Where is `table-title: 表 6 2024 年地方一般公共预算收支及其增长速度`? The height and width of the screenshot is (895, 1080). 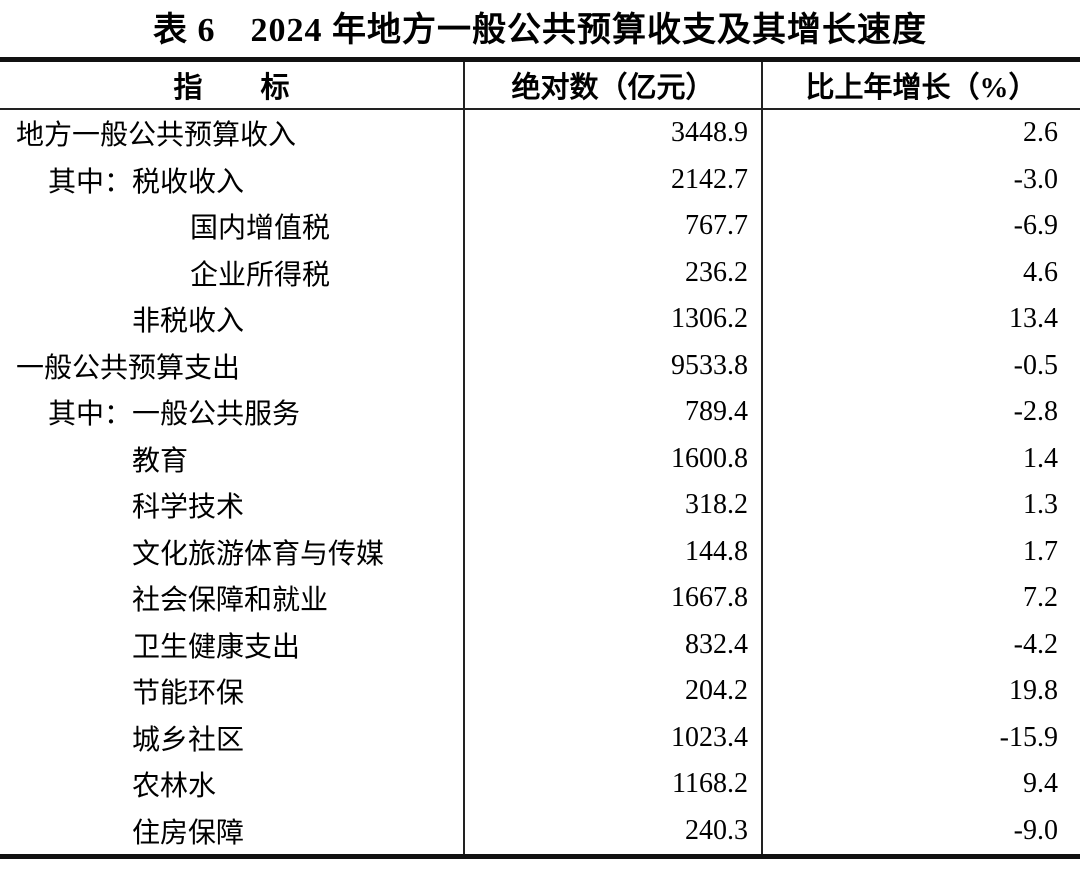
table-title: 表 6 2024 年地方一般公共预算收支及其增长速度 is located at coordinates (540, 30).